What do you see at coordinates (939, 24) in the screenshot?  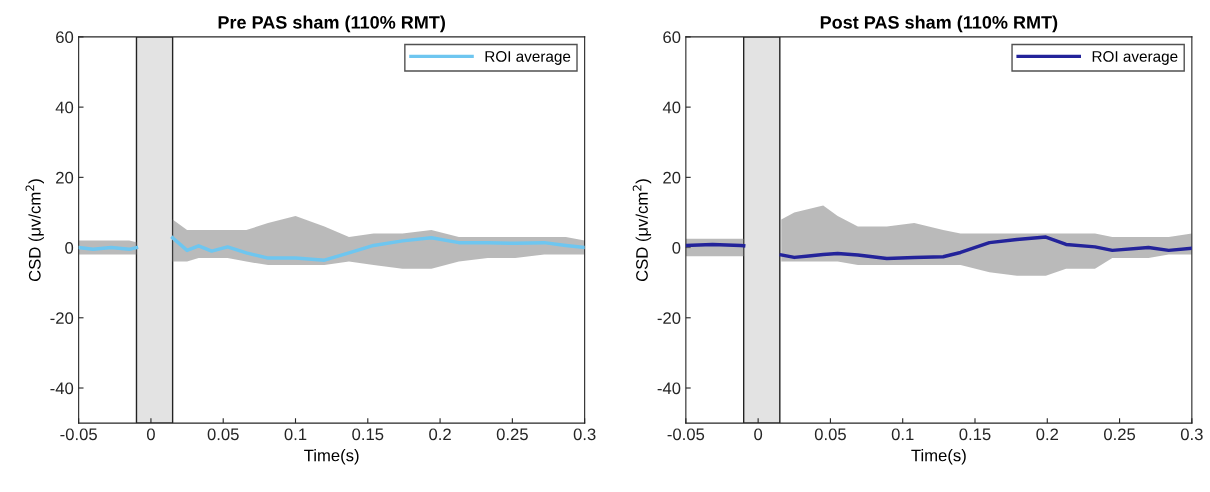 I see `chart-title: Post PAS sham (110% RMT)` at bounding box center [939, 24].